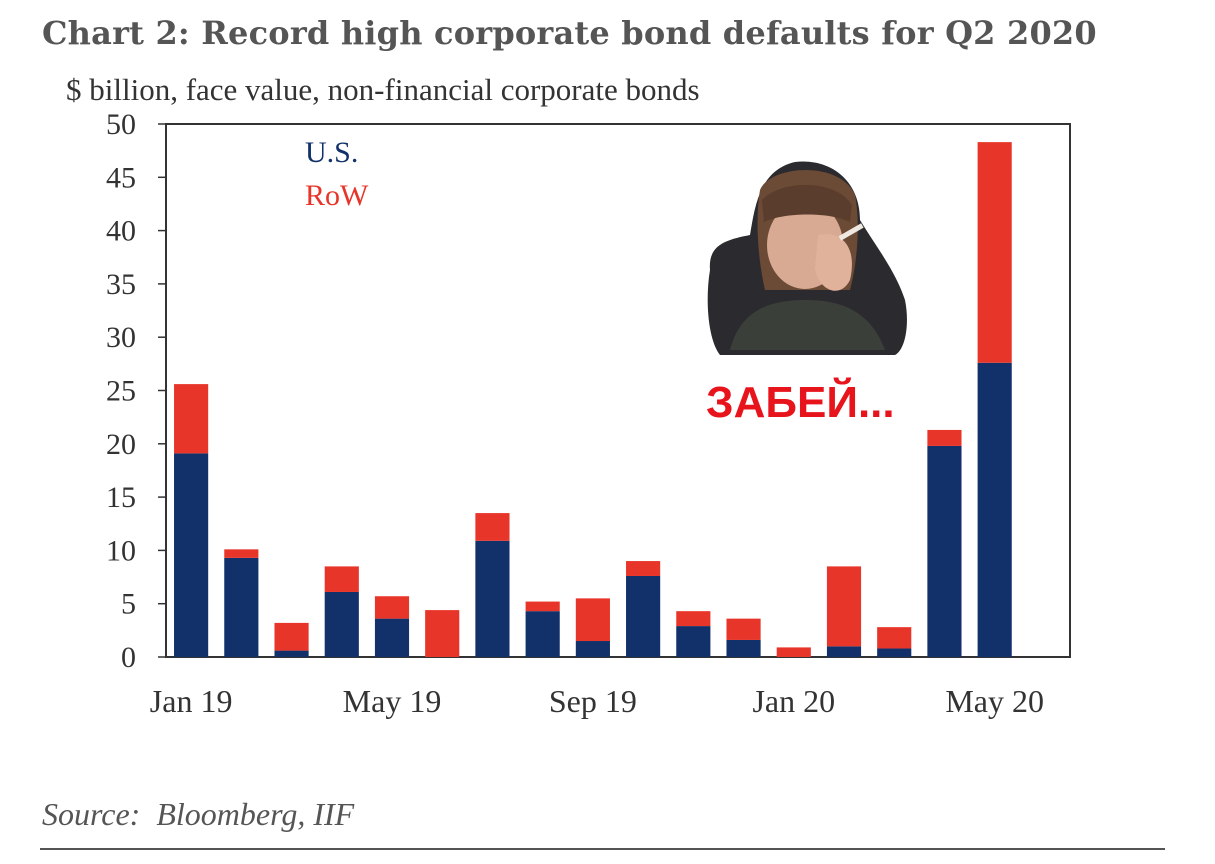 This screenshot has height=864, width=1215. I want to click on y-tick-label: 50, so click(121, 124).